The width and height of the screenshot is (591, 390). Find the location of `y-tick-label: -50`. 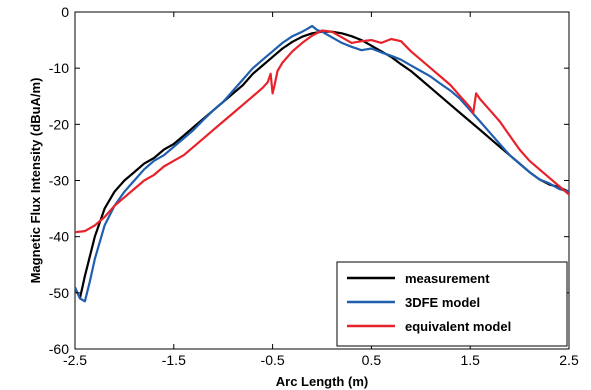

y-tick-label: -50 is located at coordinates (59, 293).